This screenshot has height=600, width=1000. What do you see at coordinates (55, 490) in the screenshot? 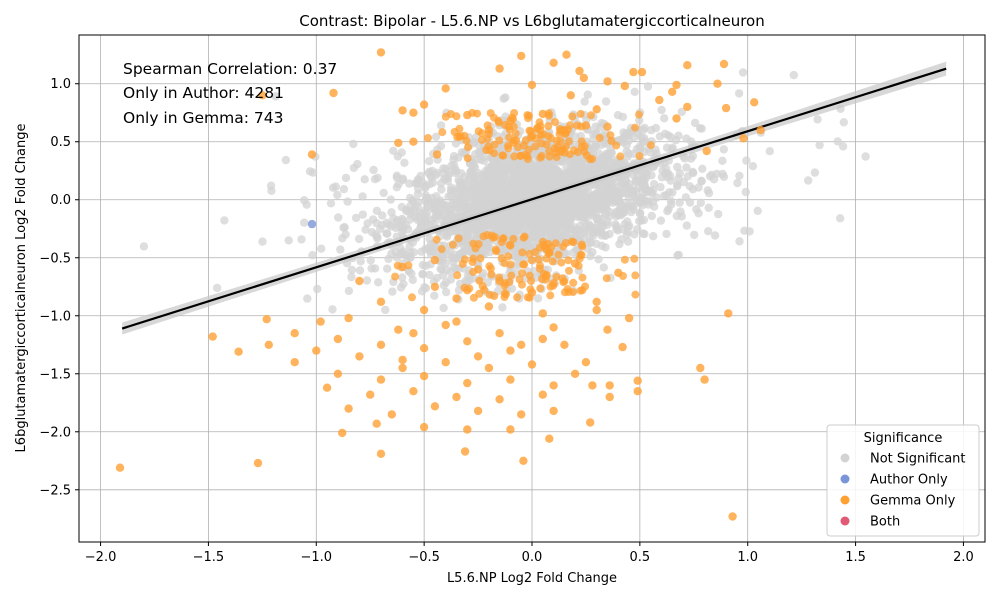
I see `y-tick-label: −2.5` at bounding box center [55, 490].